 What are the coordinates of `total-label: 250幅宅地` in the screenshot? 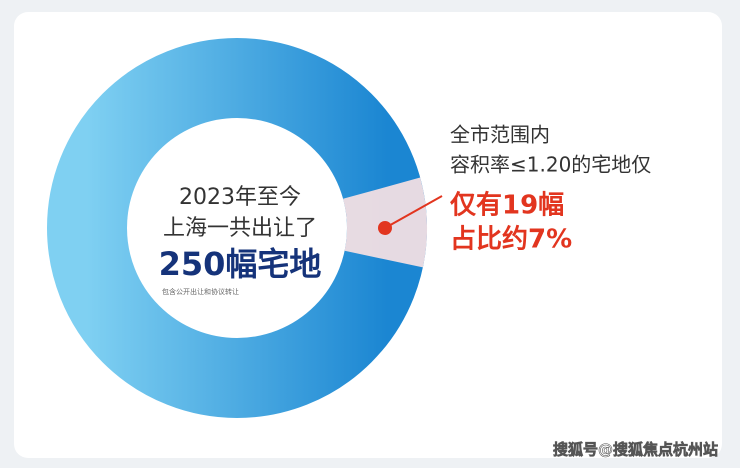 It's located at (240, 264).